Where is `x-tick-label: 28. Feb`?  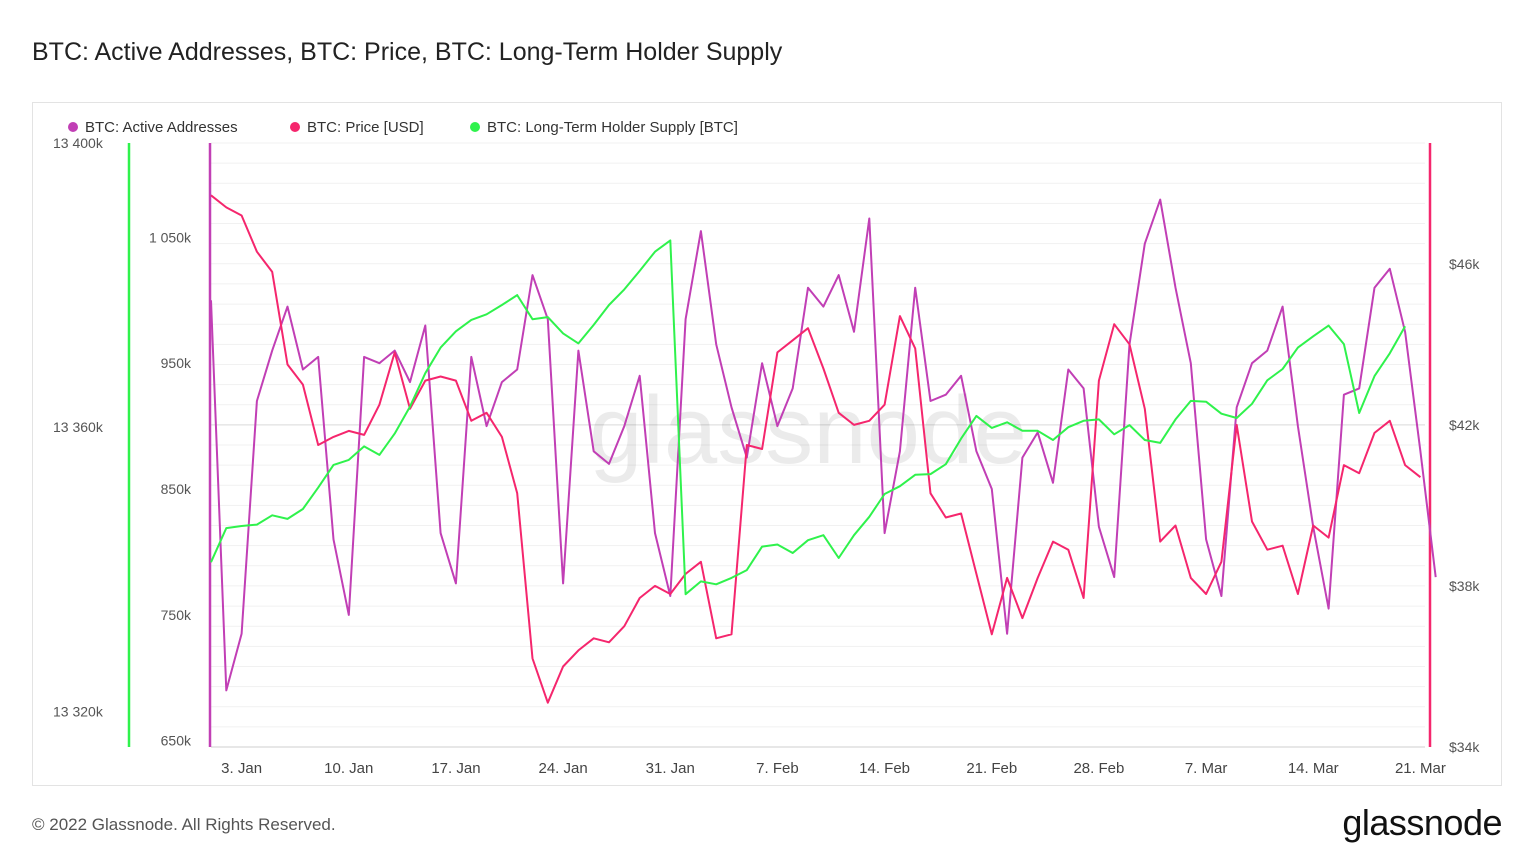
x-tick-label: 28. Feb is located at coordinates (1098, 768).